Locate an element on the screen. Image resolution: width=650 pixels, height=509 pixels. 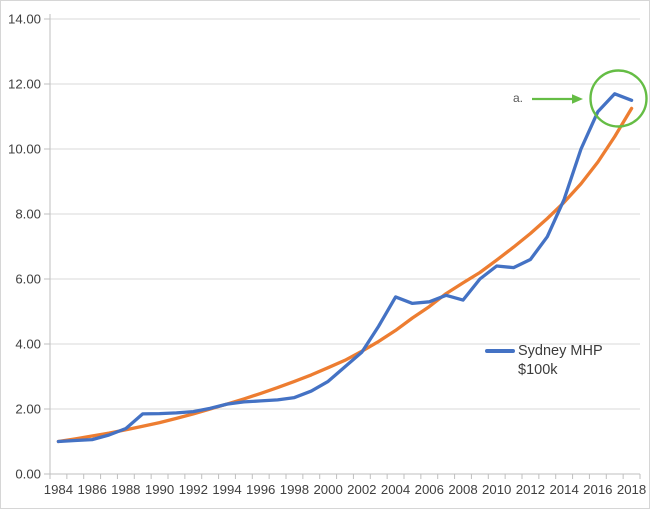
x-tick-label: 1990 is located at coordinates (159, 489).